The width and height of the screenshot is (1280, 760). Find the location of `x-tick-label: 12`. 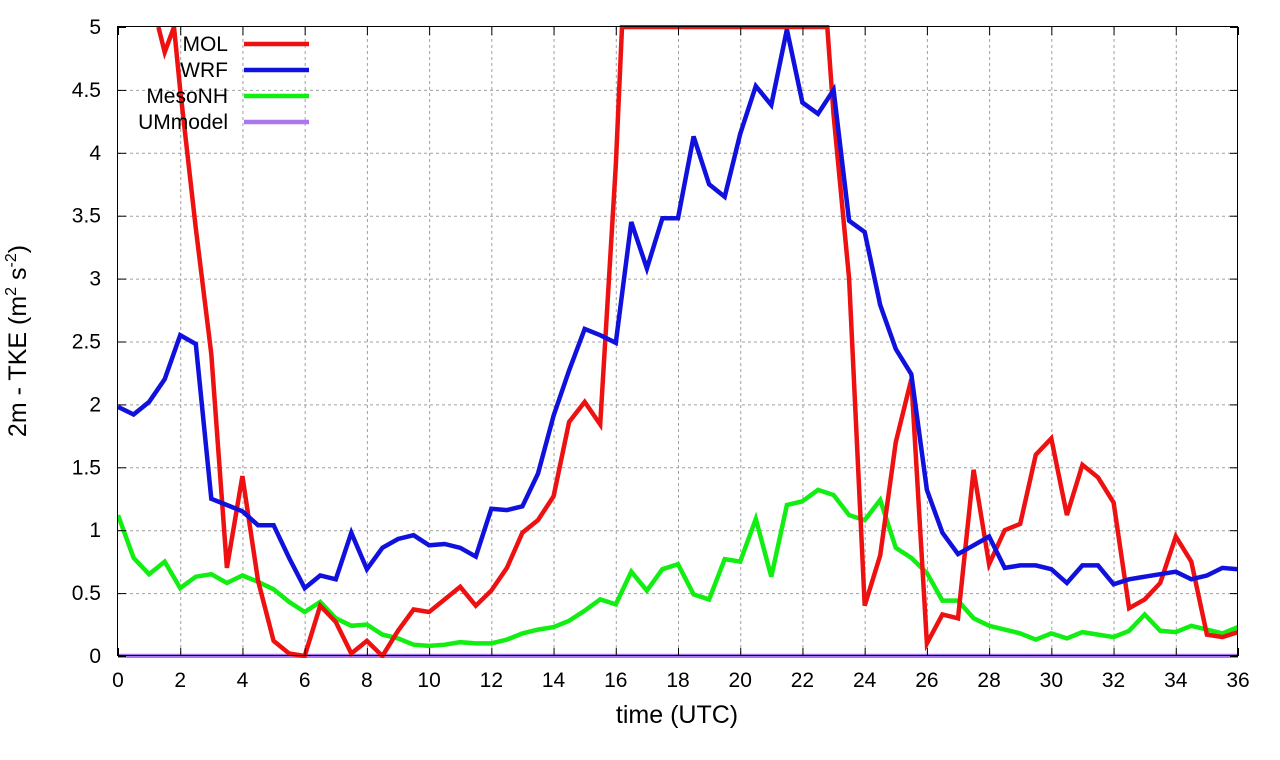

x-tick-label: 12 is located at coordinates (491, 680).